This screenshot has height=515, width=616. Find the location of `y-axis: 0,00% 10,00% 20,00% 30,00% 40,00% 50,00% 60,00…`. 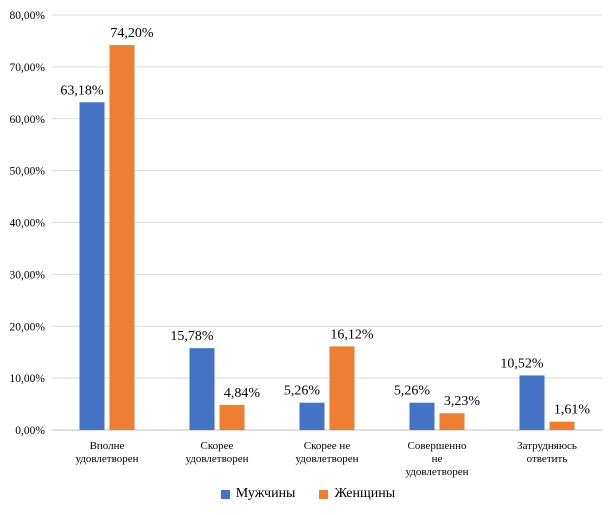

y-axis: 0,00% 10,00% 20,00% 30,00% 40,00% 50,00% 60,00… is located at coordinates (28, 223).